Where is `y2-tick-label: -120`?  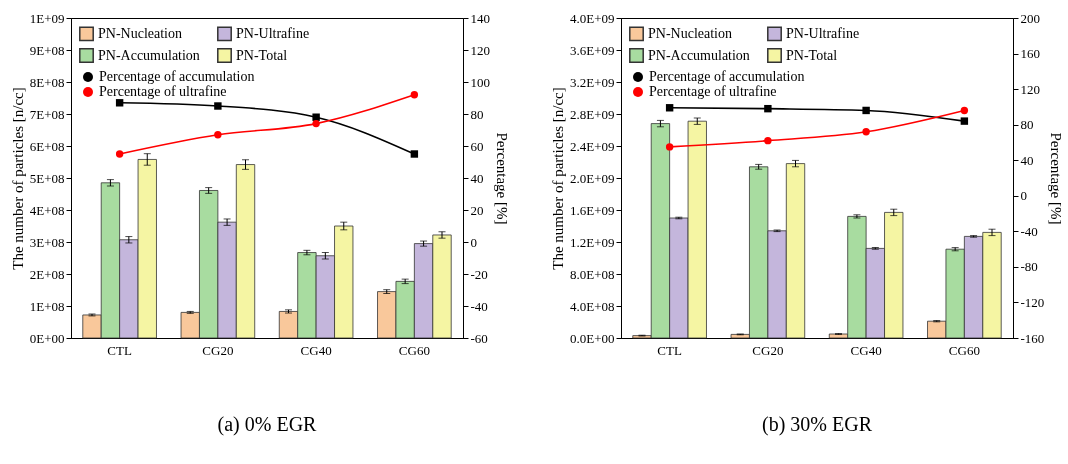
y2-tick-label: -120 is located at coordinates (1032, 302).